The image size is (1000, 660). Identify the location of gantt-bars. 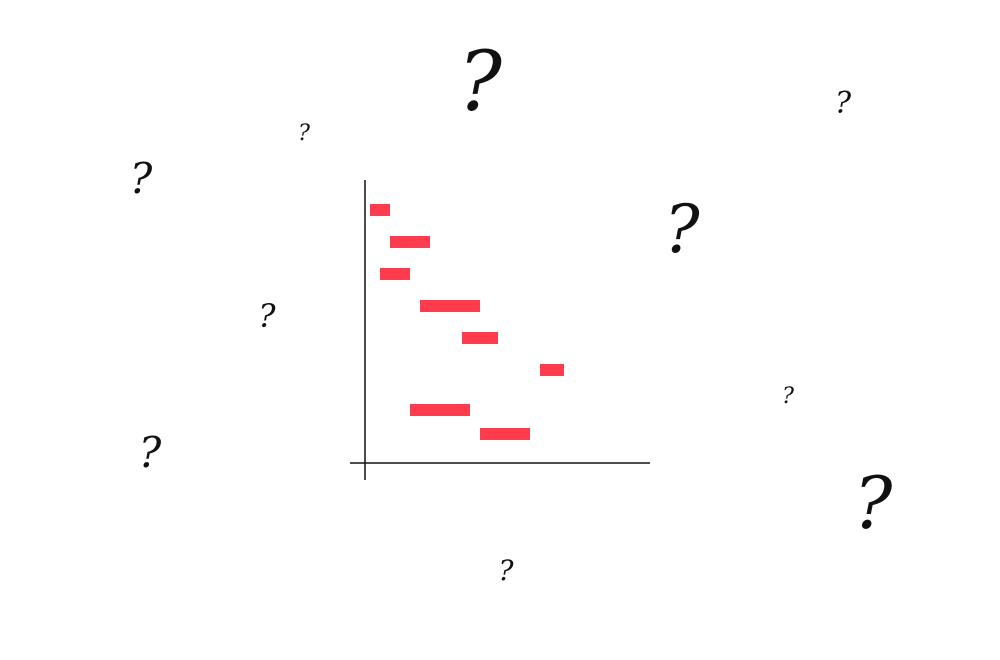
(467, 322).